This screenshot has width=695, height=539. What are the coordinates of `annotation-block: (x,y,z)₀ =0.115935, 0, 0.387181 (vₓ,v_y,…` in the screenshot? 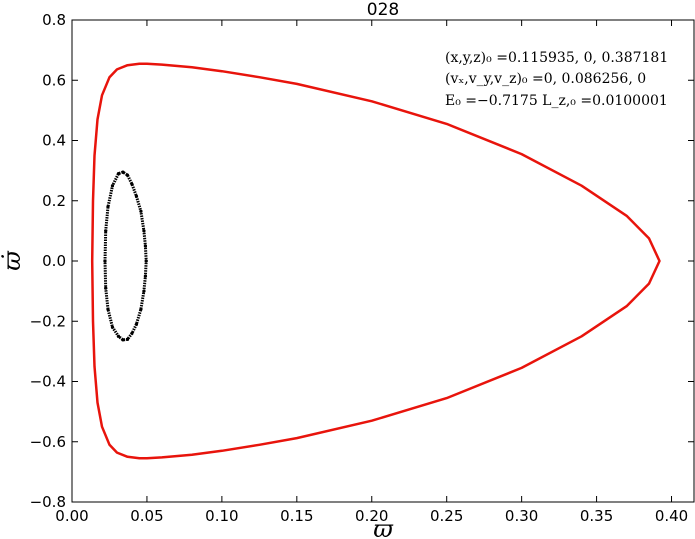 It's located at (556, 79).